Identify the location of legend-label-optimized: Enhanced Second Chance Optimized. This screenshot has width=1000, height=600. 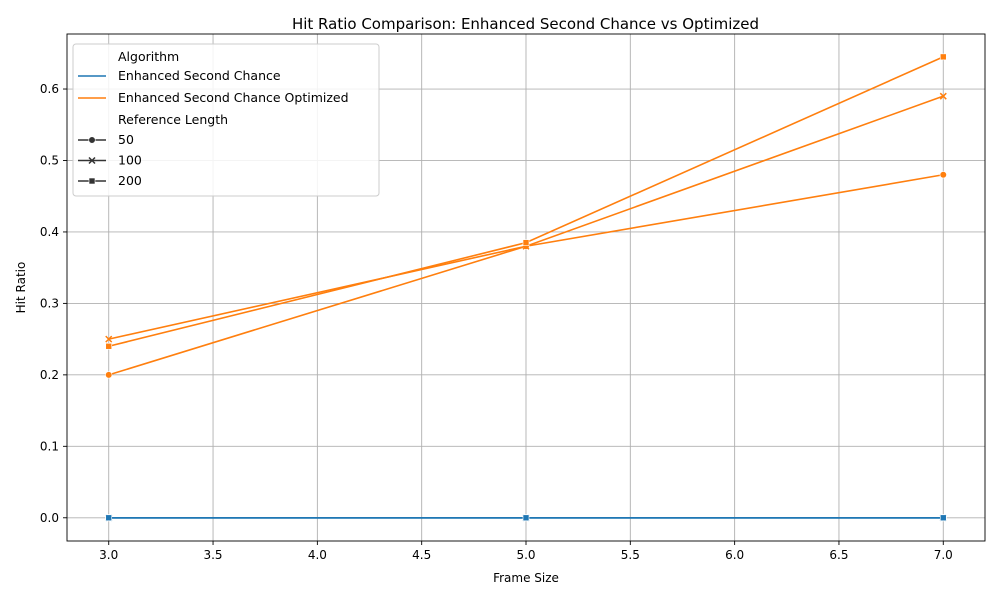
(233, 97).